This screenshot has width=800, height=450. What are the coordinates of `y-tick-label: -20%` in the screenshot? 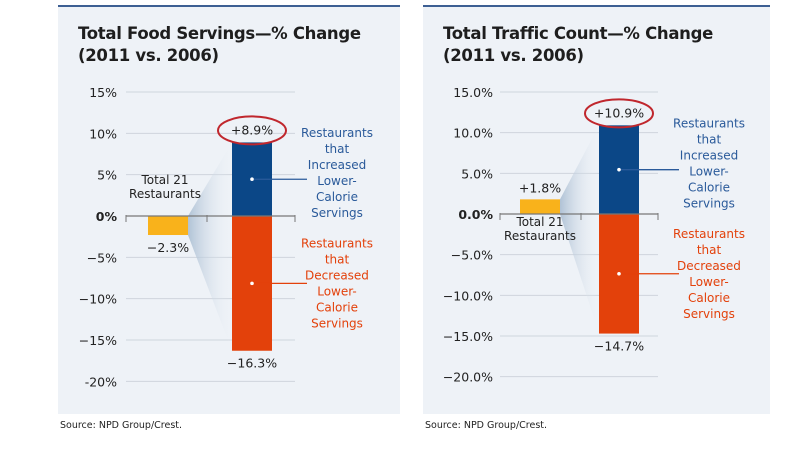 It's located at (101, 381).